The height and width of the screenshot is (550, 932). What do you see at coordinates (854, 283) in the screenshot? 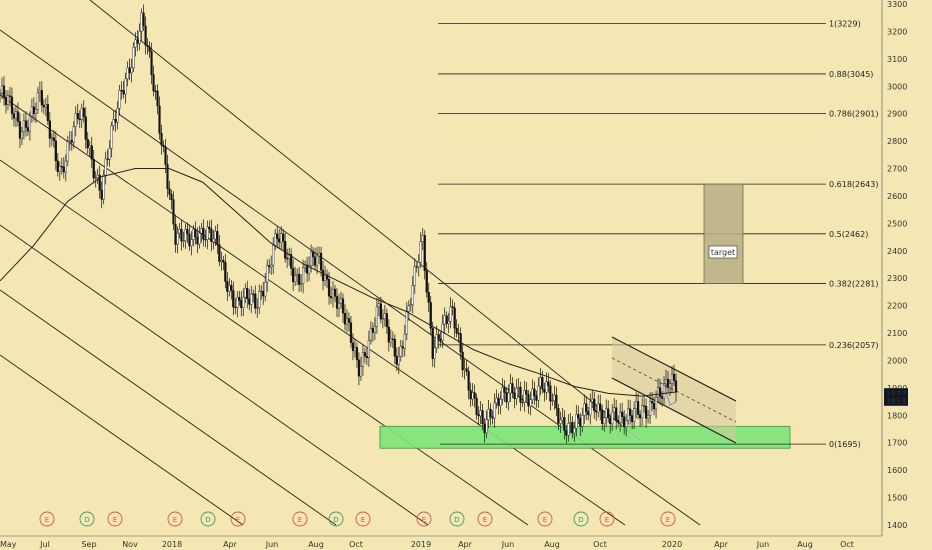
I see `fib-level-label: 0.382(2281)` at bounding box center [854, 283].